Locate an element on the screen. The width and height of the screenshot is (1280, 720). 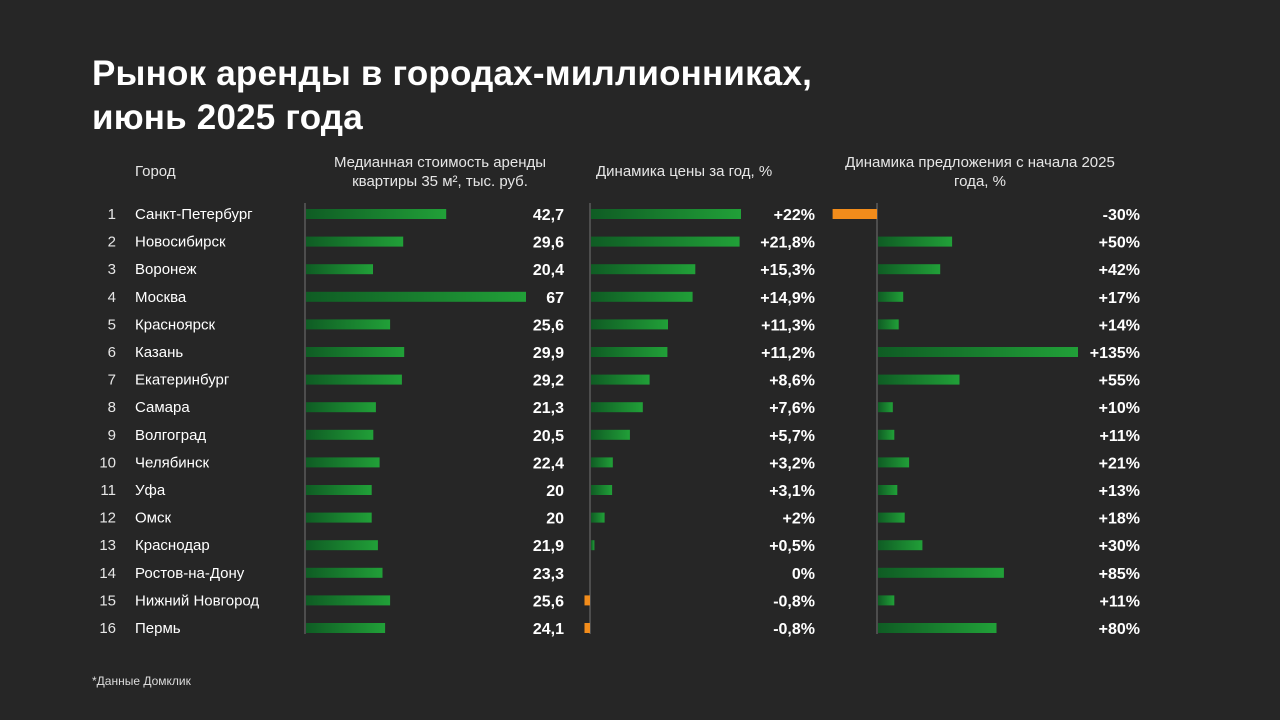
city-label: Казань is located at coordinates (159, 352).